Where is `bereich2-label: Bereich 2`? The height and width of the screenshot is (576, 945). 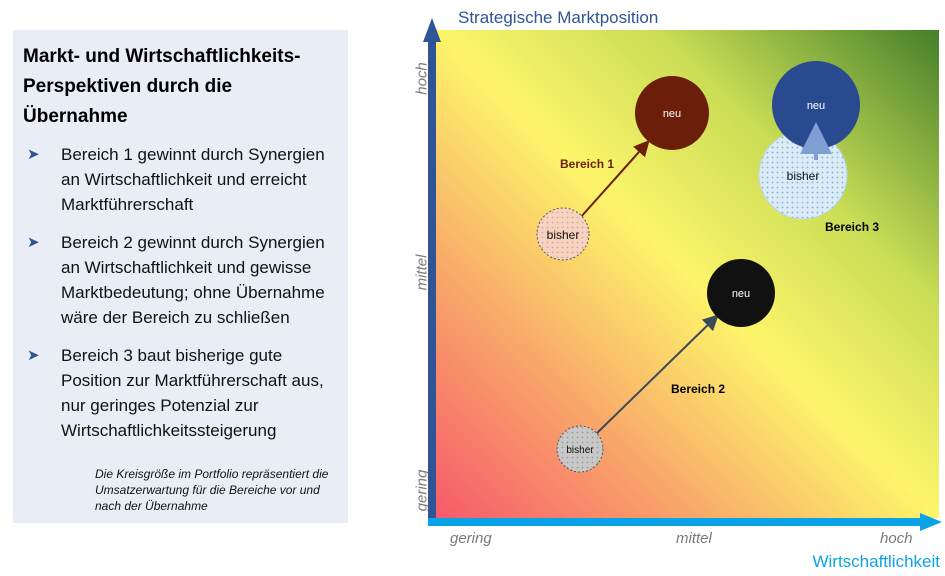 bereich2-label: Bereich 2 is located at coordinates (698, 389).